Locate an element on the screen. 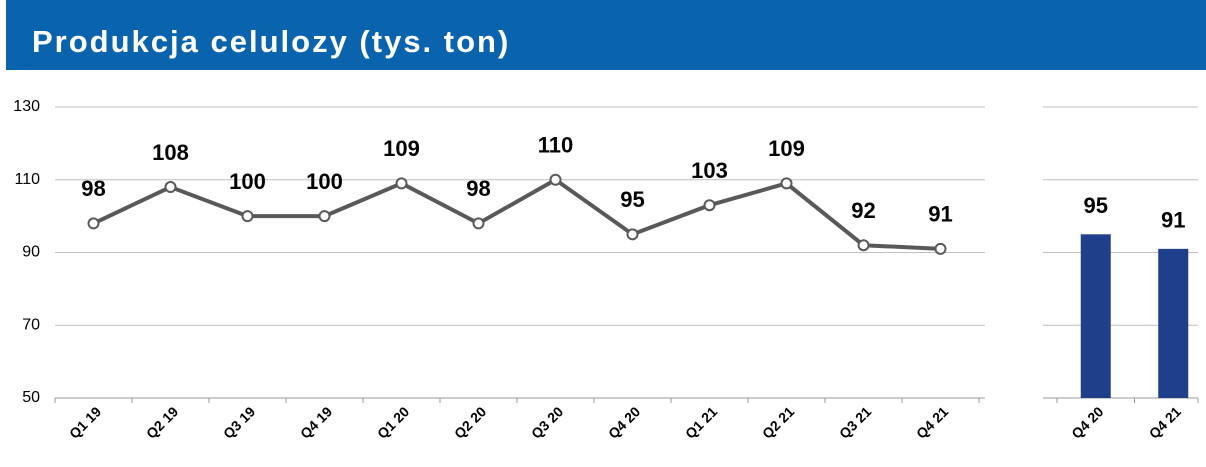  x-tick-label: Q3 21 is located at coordinates (855, 422).